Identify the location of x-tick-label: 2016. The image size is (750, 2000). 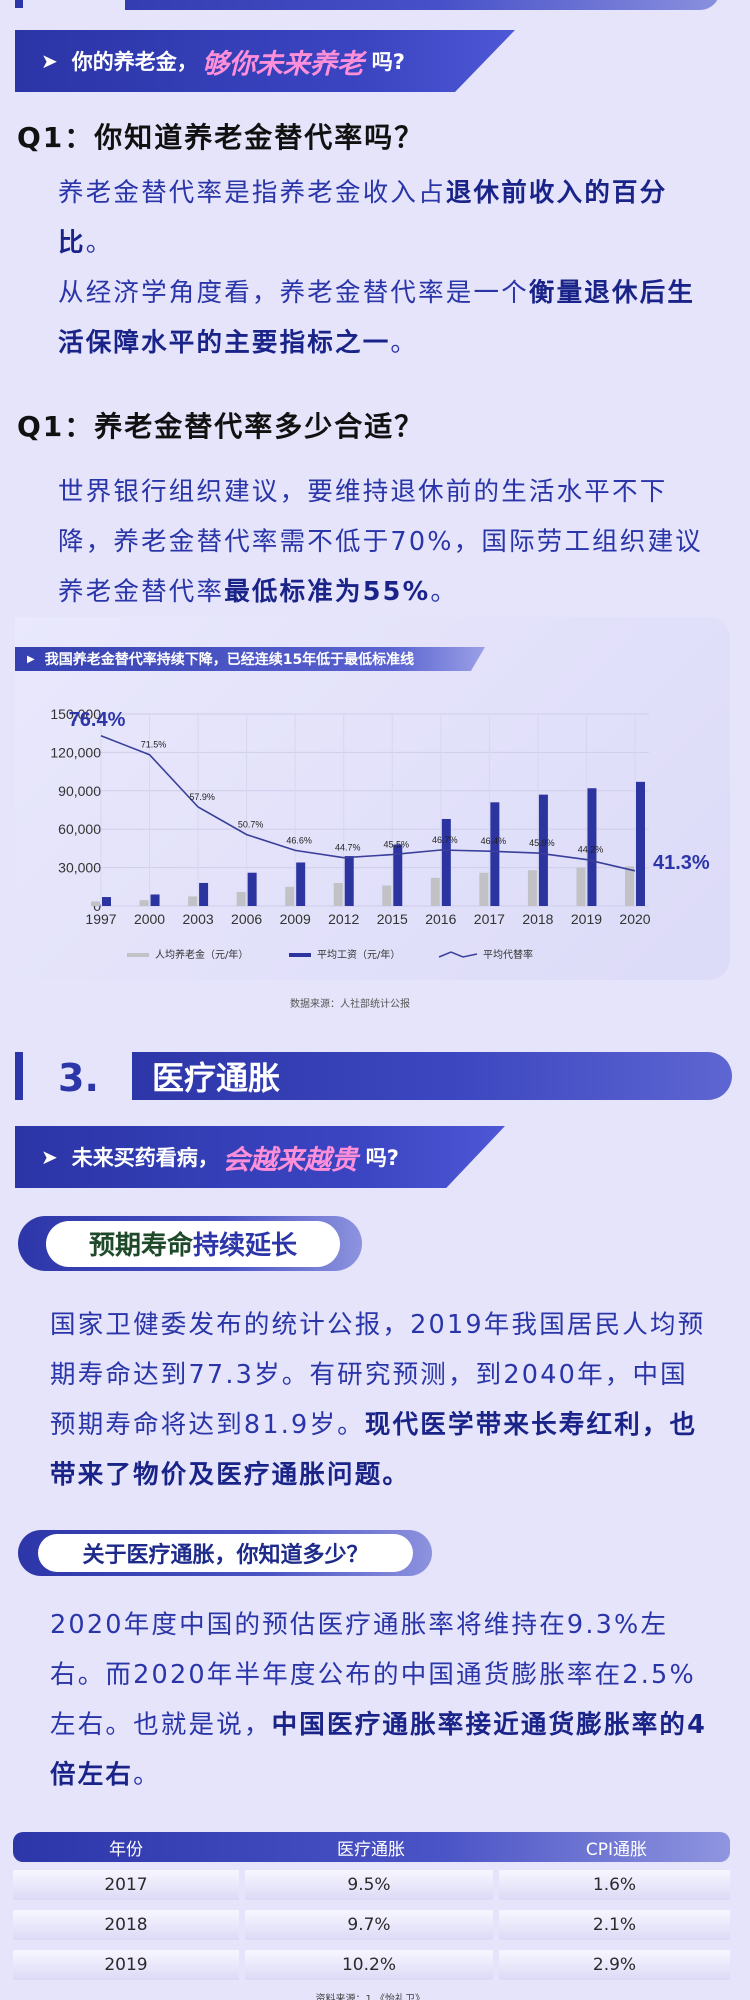
(440, 919).